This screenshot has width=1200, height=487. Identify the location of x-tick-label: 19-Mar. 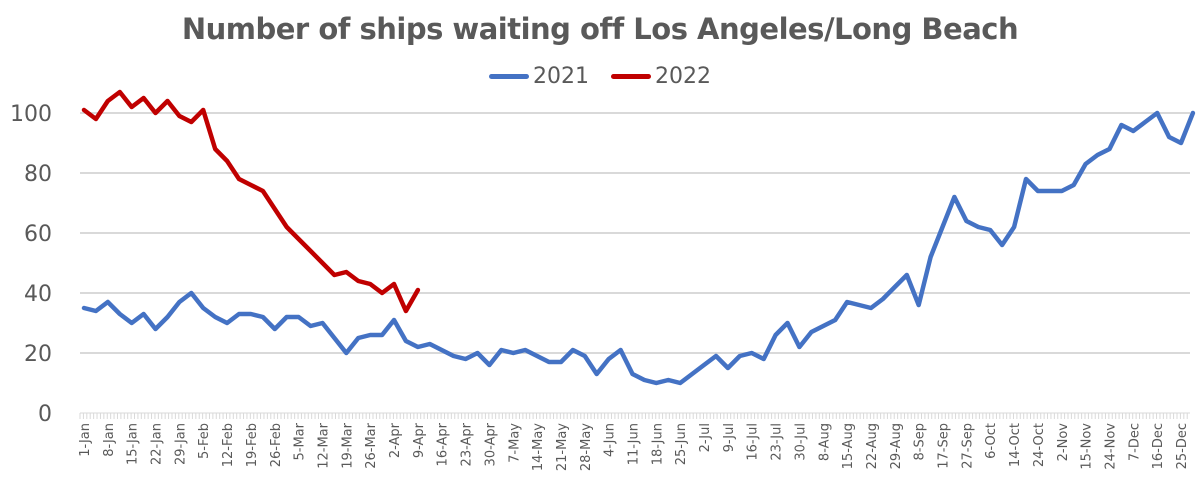
(347, 445).